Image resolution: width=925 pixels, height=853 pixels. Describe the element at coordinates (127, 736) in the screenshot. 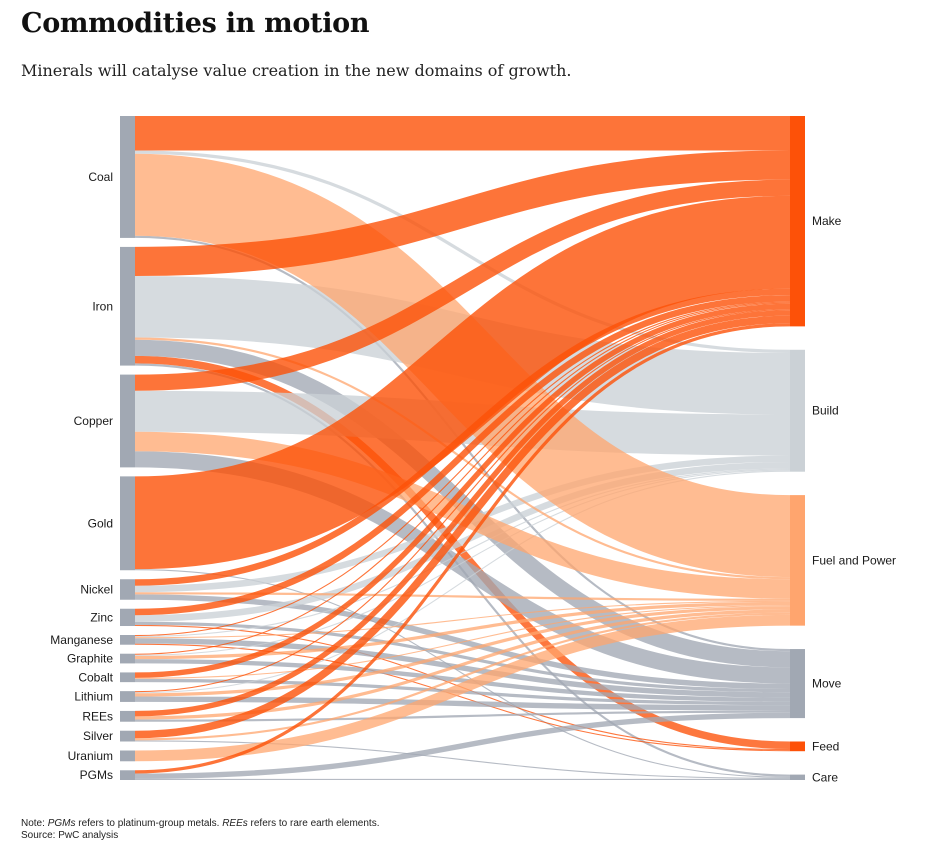

I see `node-silver` at that location.